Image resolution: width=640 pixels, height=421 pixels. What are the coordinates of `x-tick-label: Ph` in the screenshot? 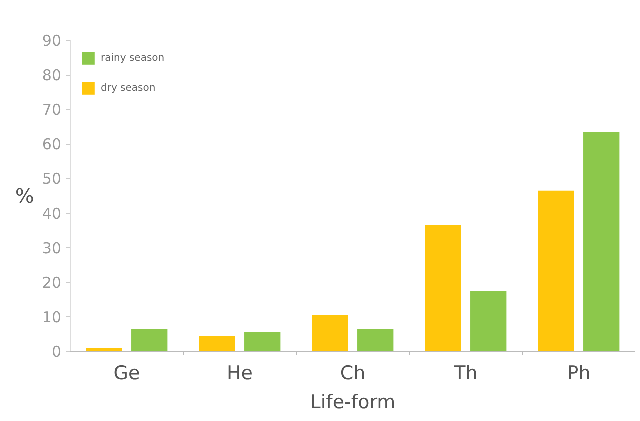 It's located at (579, 373).